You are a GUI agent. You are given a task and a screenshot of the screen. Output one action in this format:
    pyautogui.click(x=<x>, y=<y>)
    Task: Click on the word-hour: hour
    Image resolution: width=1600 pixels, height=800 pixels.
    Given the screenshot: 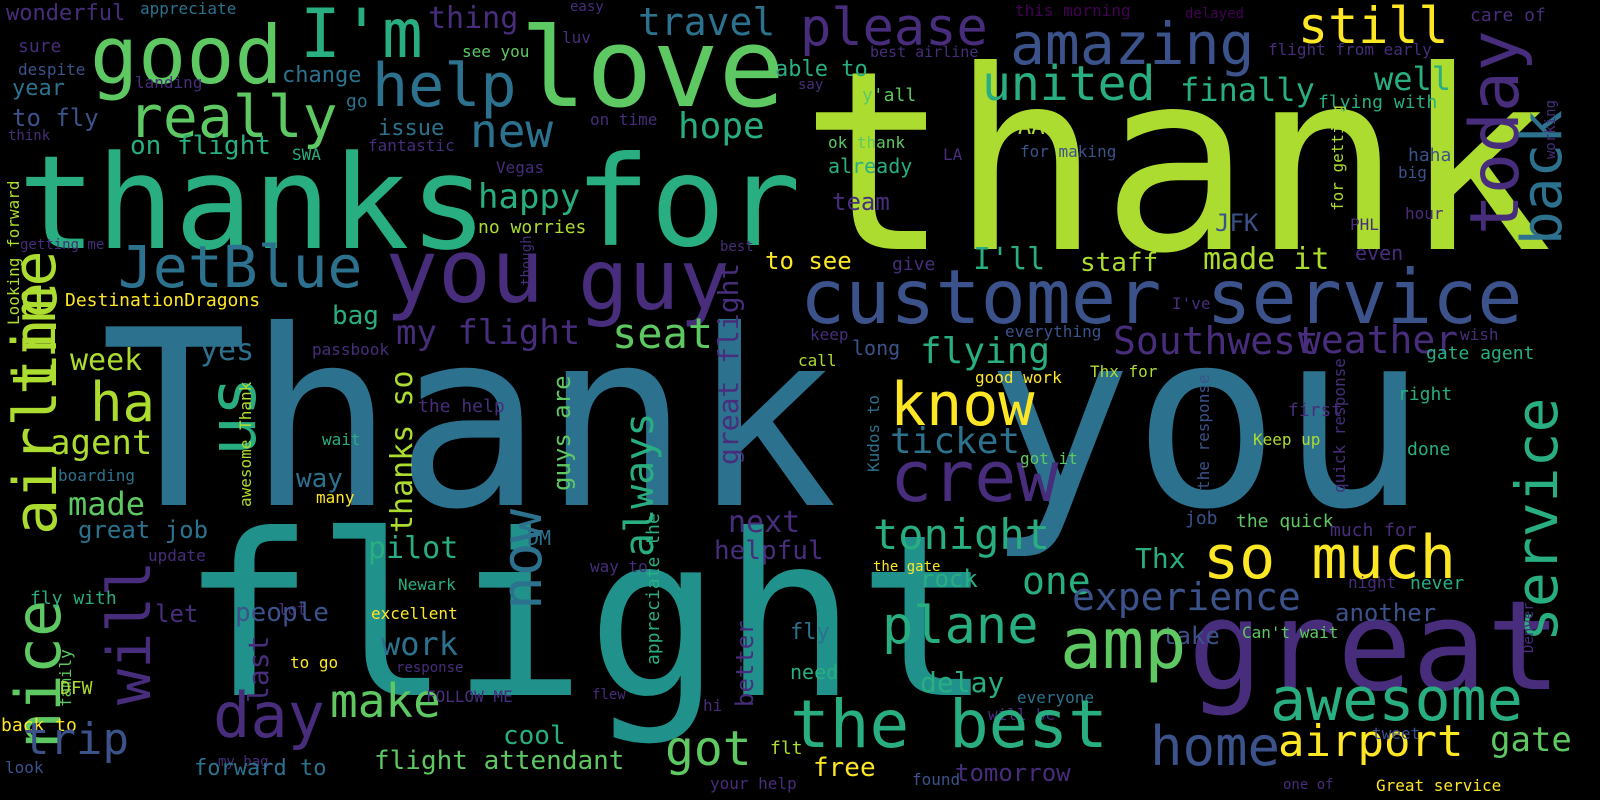 What is the action you would take?
    pyautogui.click(x=1424, y=213)
    